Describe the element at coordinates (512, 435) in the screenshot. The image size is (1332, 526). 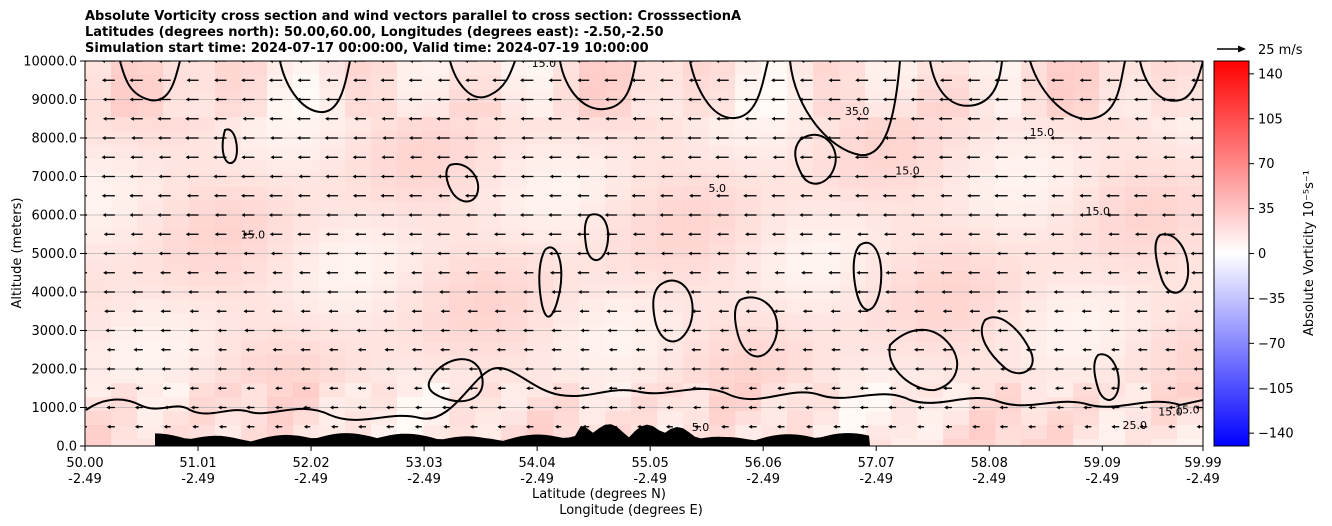
I see `terrain-fill` at that location.